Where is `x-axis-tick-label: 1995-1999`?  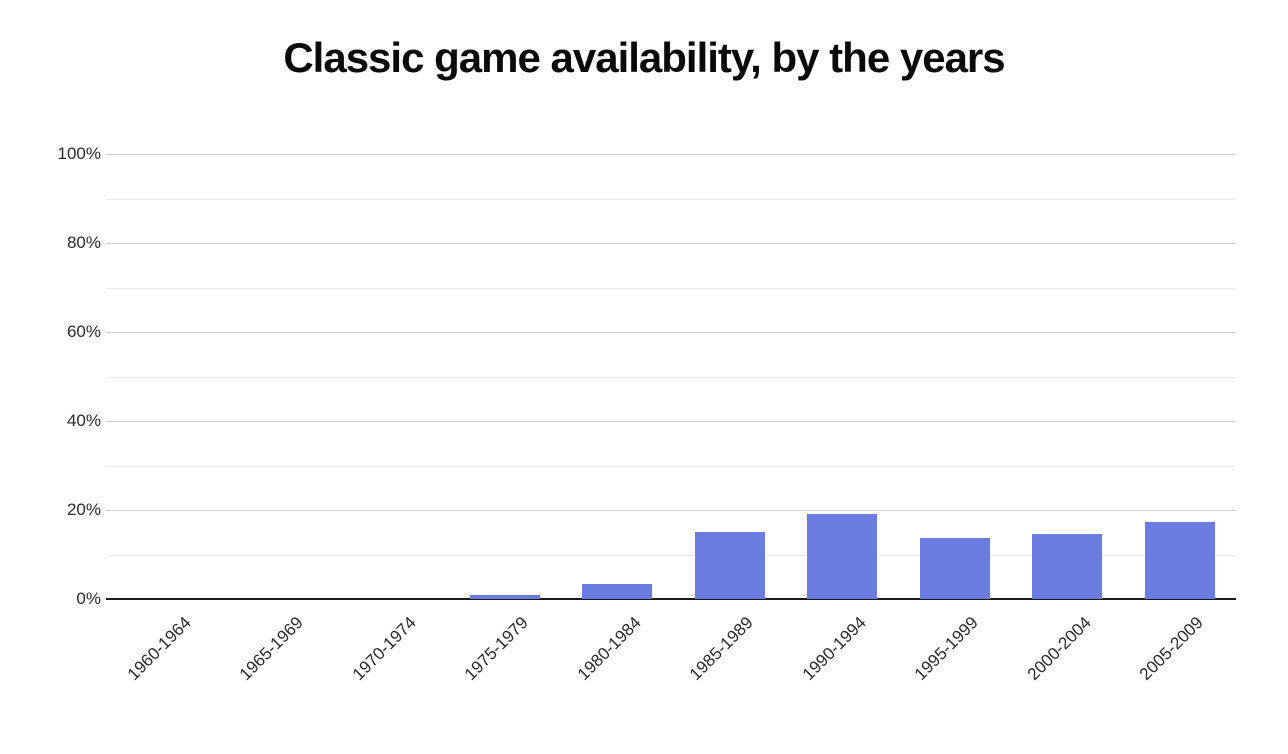
x-axis-tick-label: 1995-1999 is located at coordinates (947, 648).